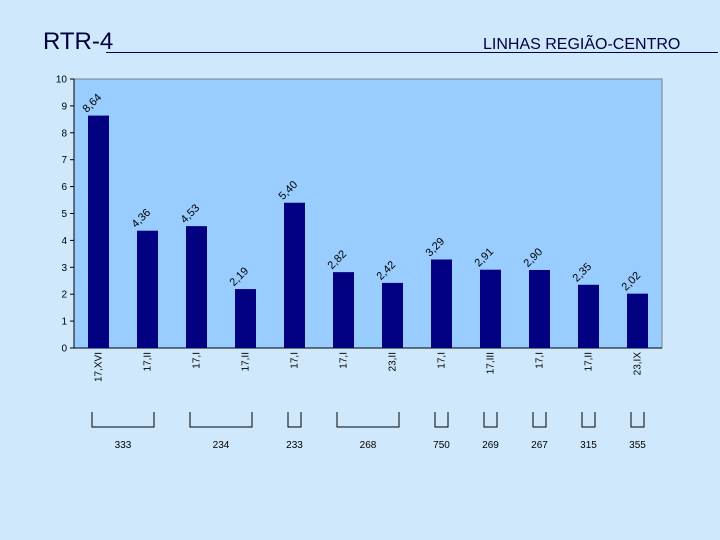 The width and height of the screenshot is (720, 540). Describe the element at coordinates (294, 431) in the screenshot. I see `group-bracket: 233` at that location.